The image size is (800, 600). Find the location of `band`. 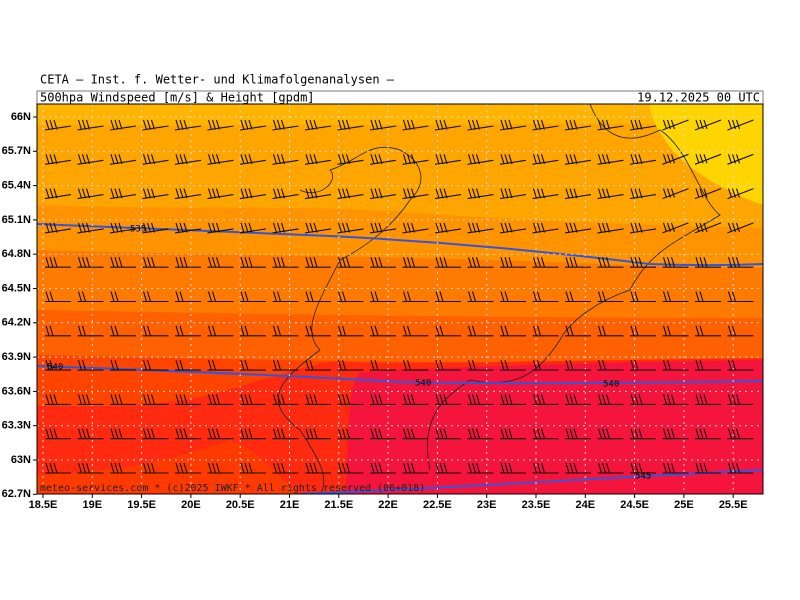

band is located at coordinates (554, 427).